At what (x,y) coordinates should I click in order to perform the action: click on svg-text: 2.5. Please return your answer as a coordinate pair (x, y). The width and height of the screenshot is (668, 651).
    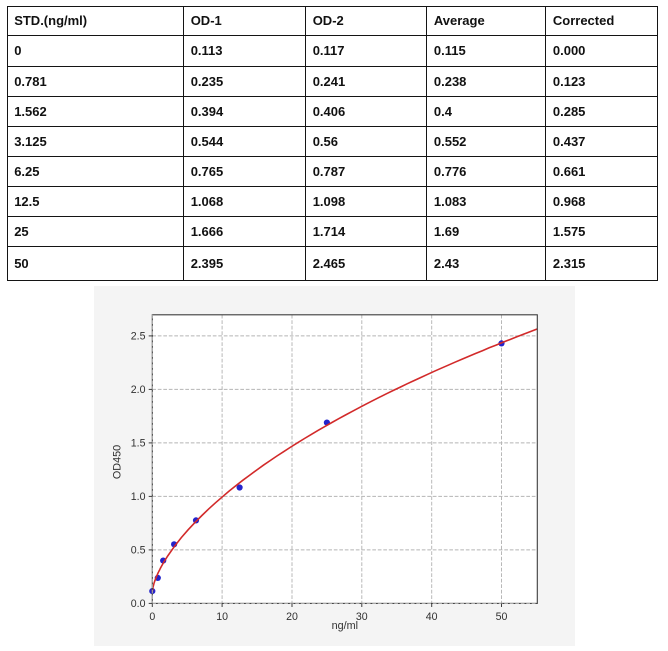
    Looking at the image, I should click on (138, 336).